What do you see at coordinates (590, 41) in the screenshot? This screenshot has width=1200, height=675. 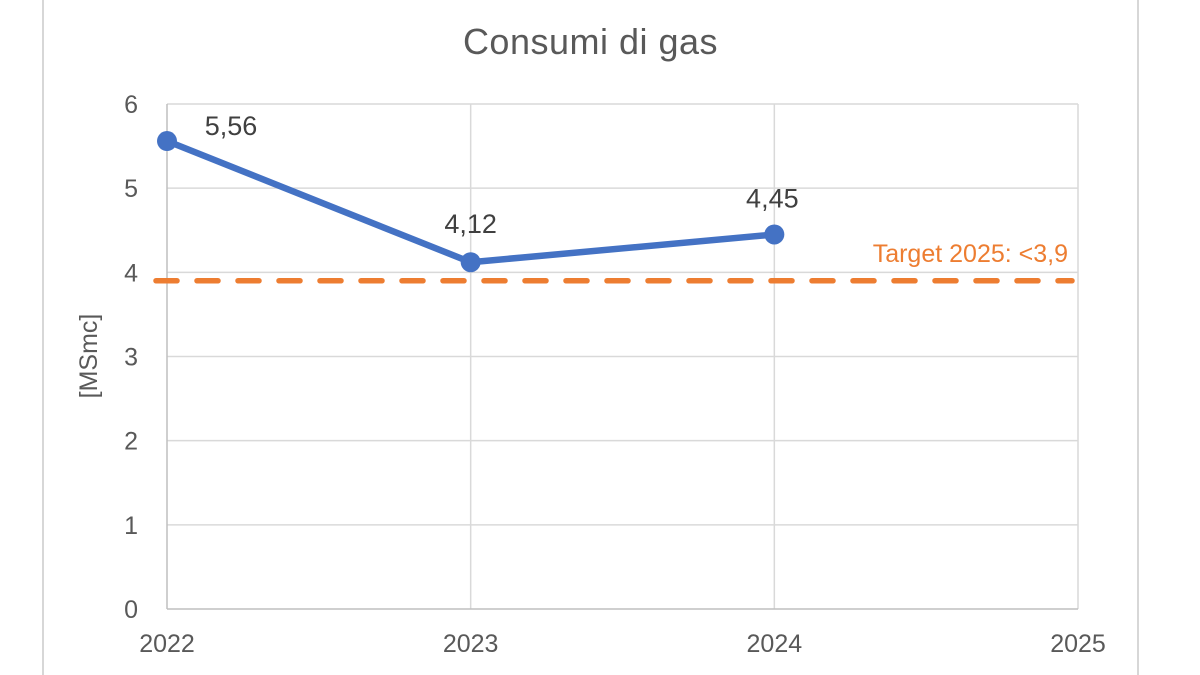 I see `chart-title: Consumi di gas` at bounding box center [590, 41].